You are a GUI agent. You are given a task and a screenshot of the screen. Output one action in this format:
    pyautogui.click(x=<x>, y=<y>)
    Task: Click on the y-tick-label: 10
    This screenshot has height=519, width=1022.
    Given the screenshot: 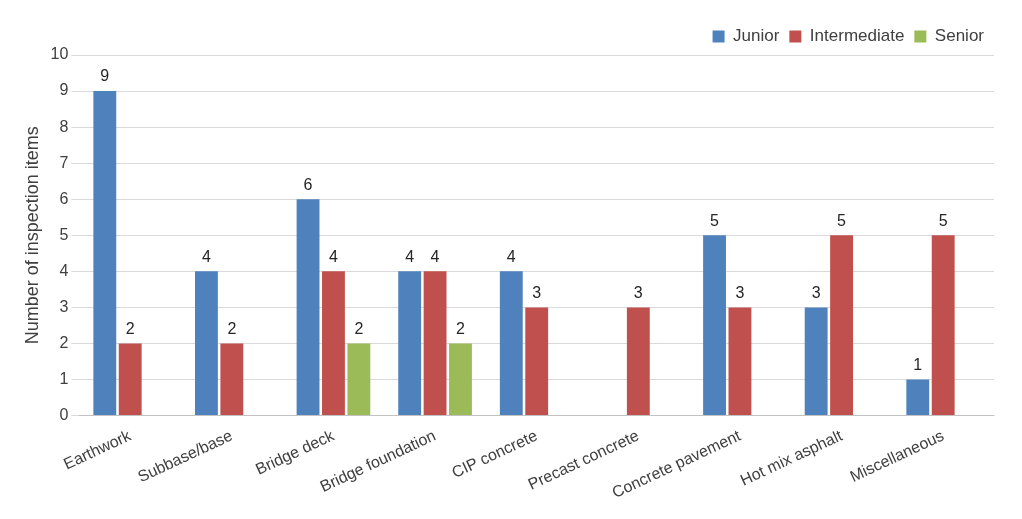 What is the action you would take?
    pyautogui.click(x=59, y=54)
    